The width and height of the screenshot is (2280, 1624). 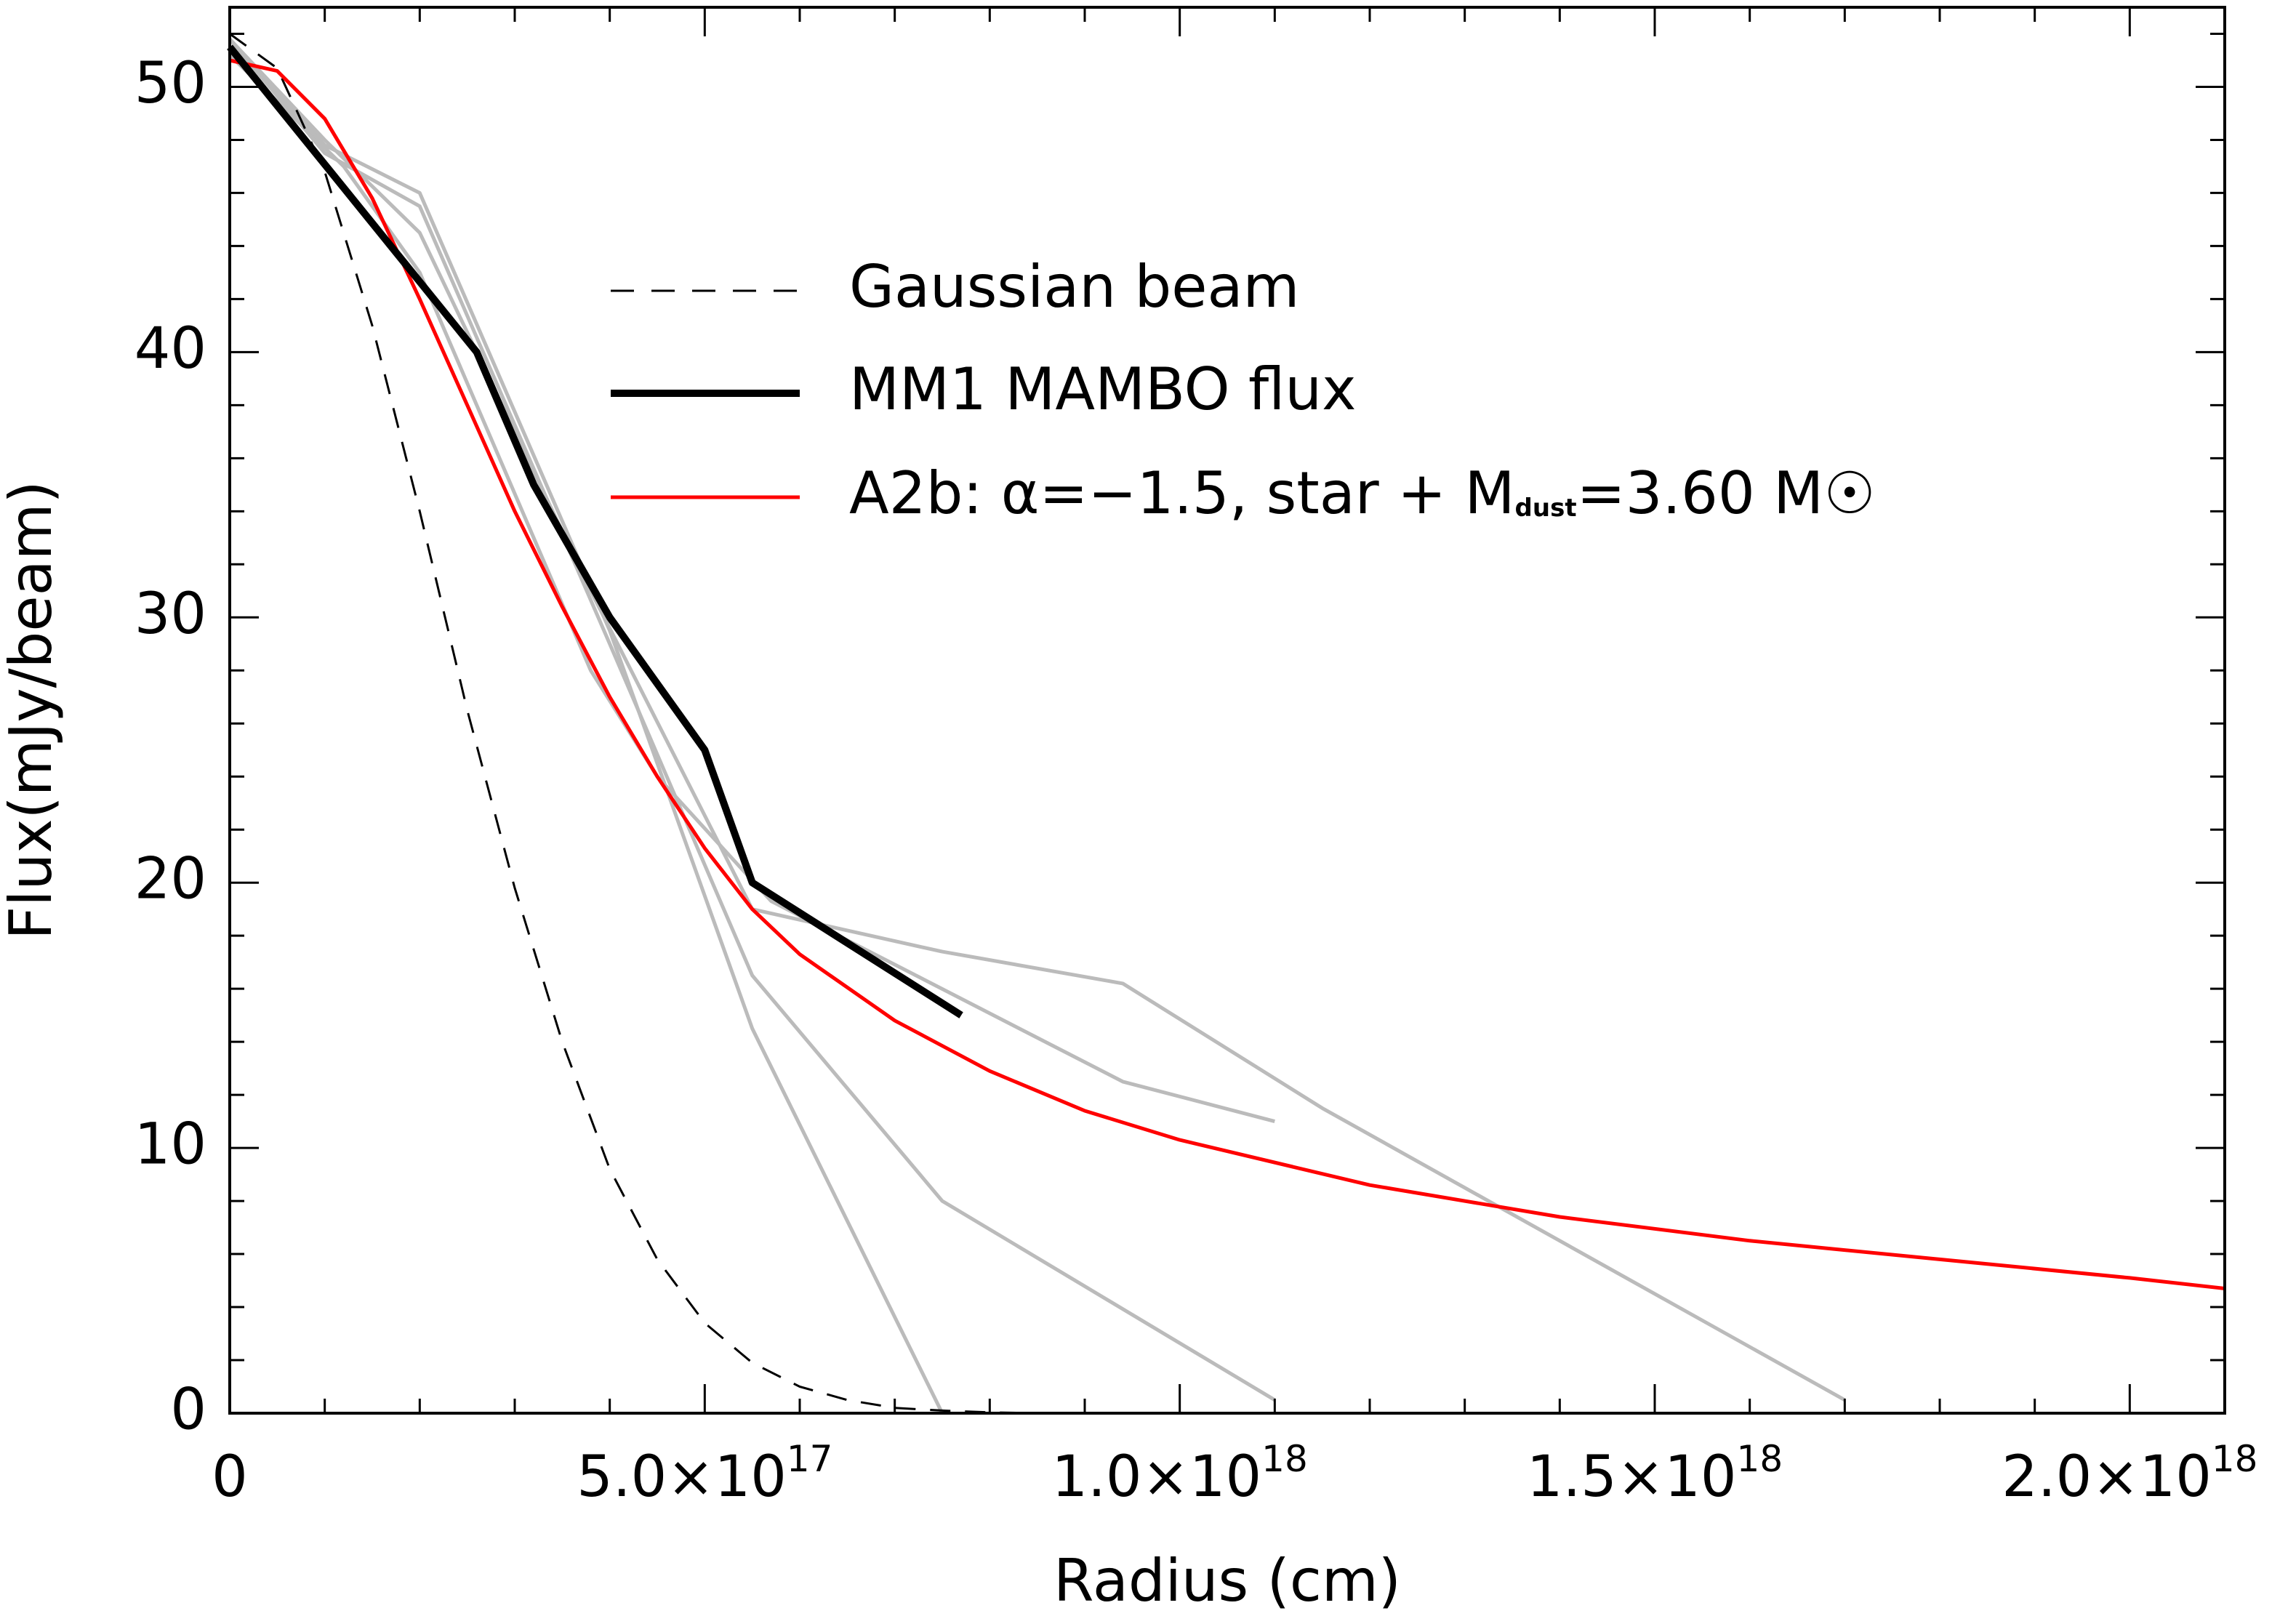 What do you see at coordinates (1182, 493) in the screenshot?
I see `legend-model-prefix: A2b: α=−1.5, star + M` at bounding box center [1182, 493].